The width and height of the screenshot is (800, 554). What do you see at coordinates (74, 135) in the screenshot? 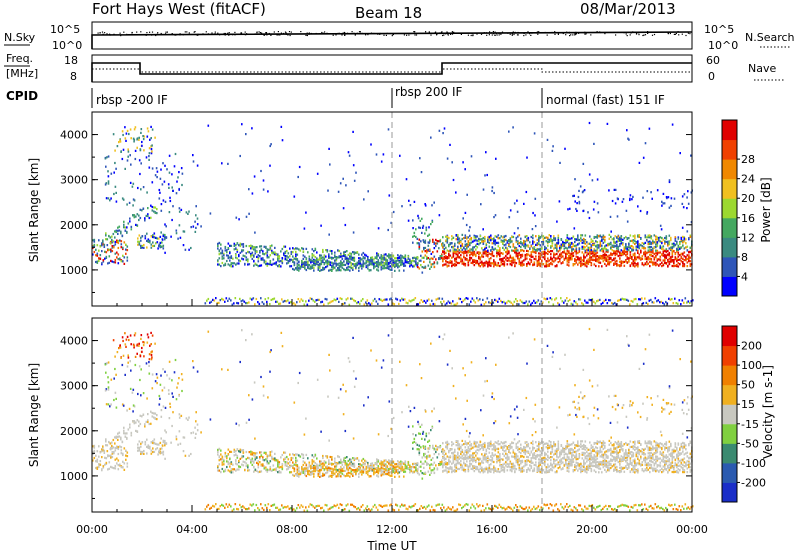
I see `y-tick-label: 4000` at bounding box center [74, 135].